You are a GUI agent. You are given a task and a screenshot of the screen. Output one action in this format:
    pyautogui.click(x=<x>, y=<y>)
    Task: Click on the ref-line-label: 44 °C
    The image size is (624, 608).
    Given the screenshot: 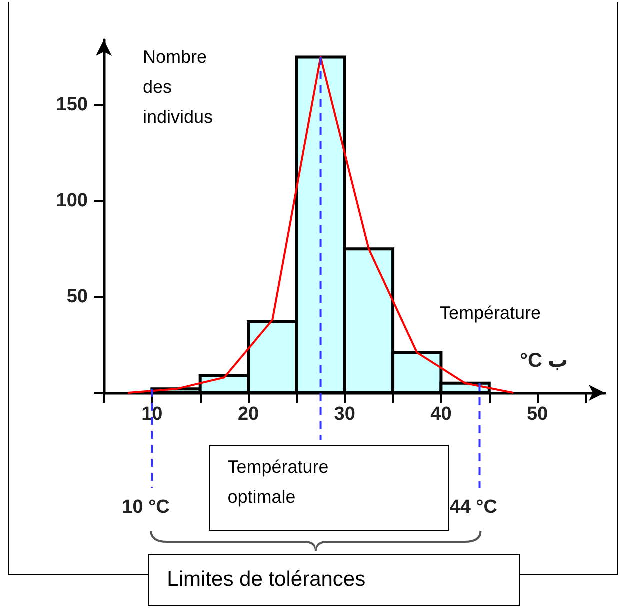 What is the action you would take?
    pyautogui.click(x=474, y=508)
    